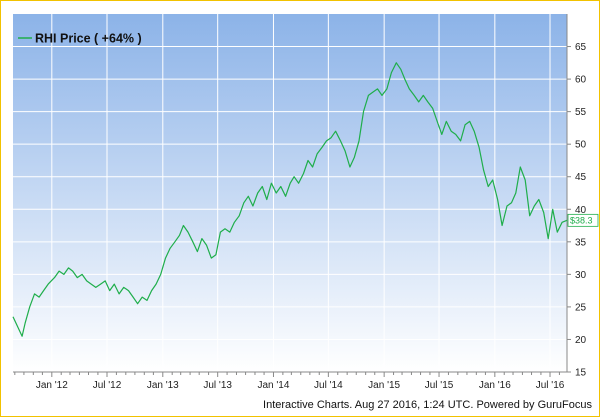 The height and width of the screenshot is (417, 600). I want to click on last-price-label-text: $38.3, so click(581, 220).